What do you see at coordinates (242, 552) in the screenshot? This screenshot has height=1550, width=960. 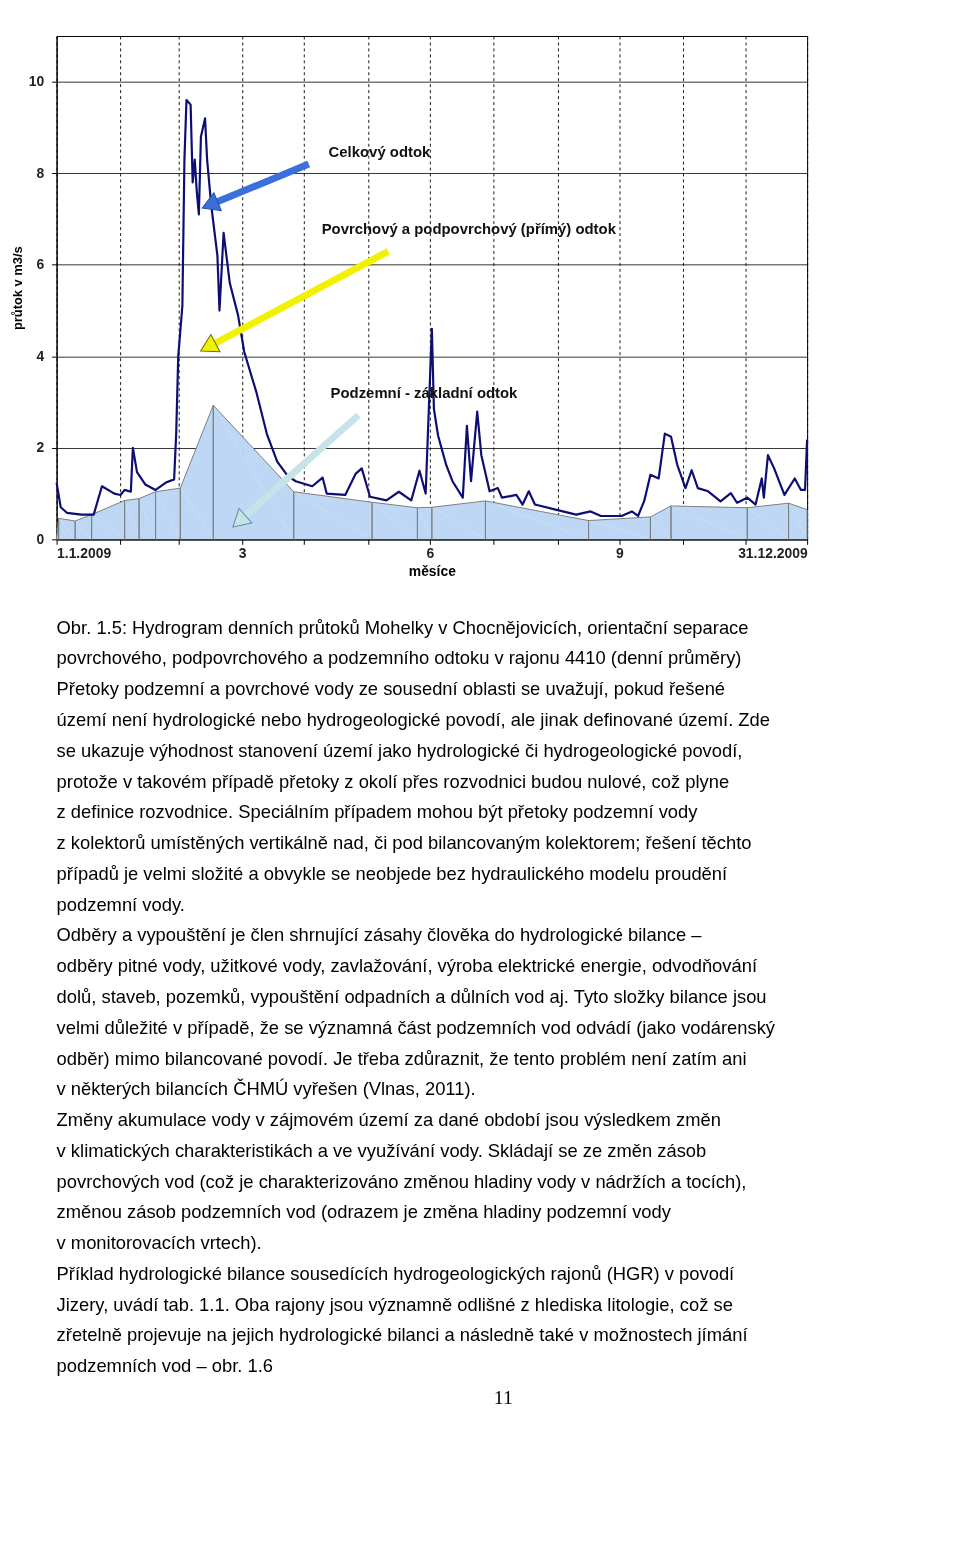 I see `x-tick-label: 3` at bounding box center [242, 552].